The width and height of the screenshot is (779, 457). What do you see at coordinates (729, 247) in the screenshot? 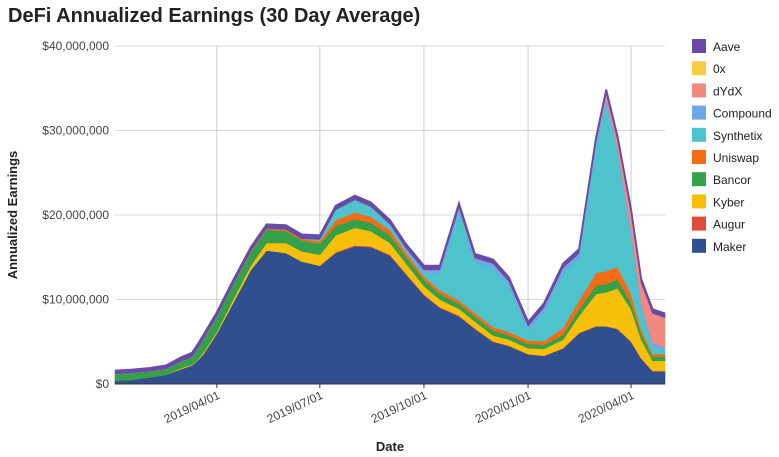
I see `legend-label: Maker` at bounding box center [729, 247].